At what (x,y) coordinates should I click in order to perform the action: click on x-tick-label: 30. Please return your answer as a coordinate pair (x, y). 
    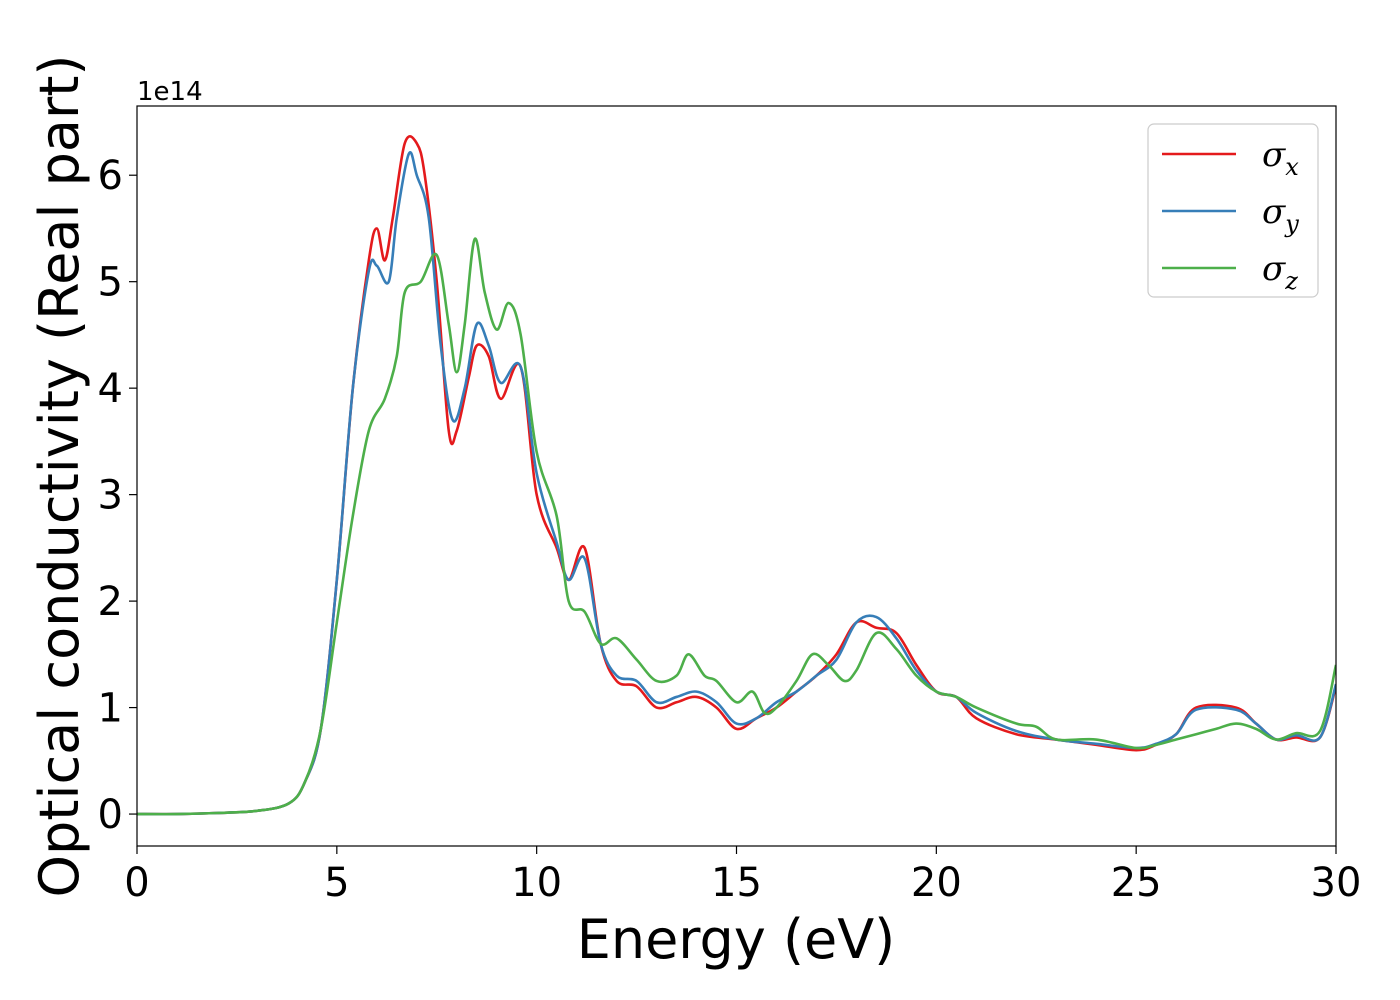
    Looking at the image, I should click on (1336, 883).